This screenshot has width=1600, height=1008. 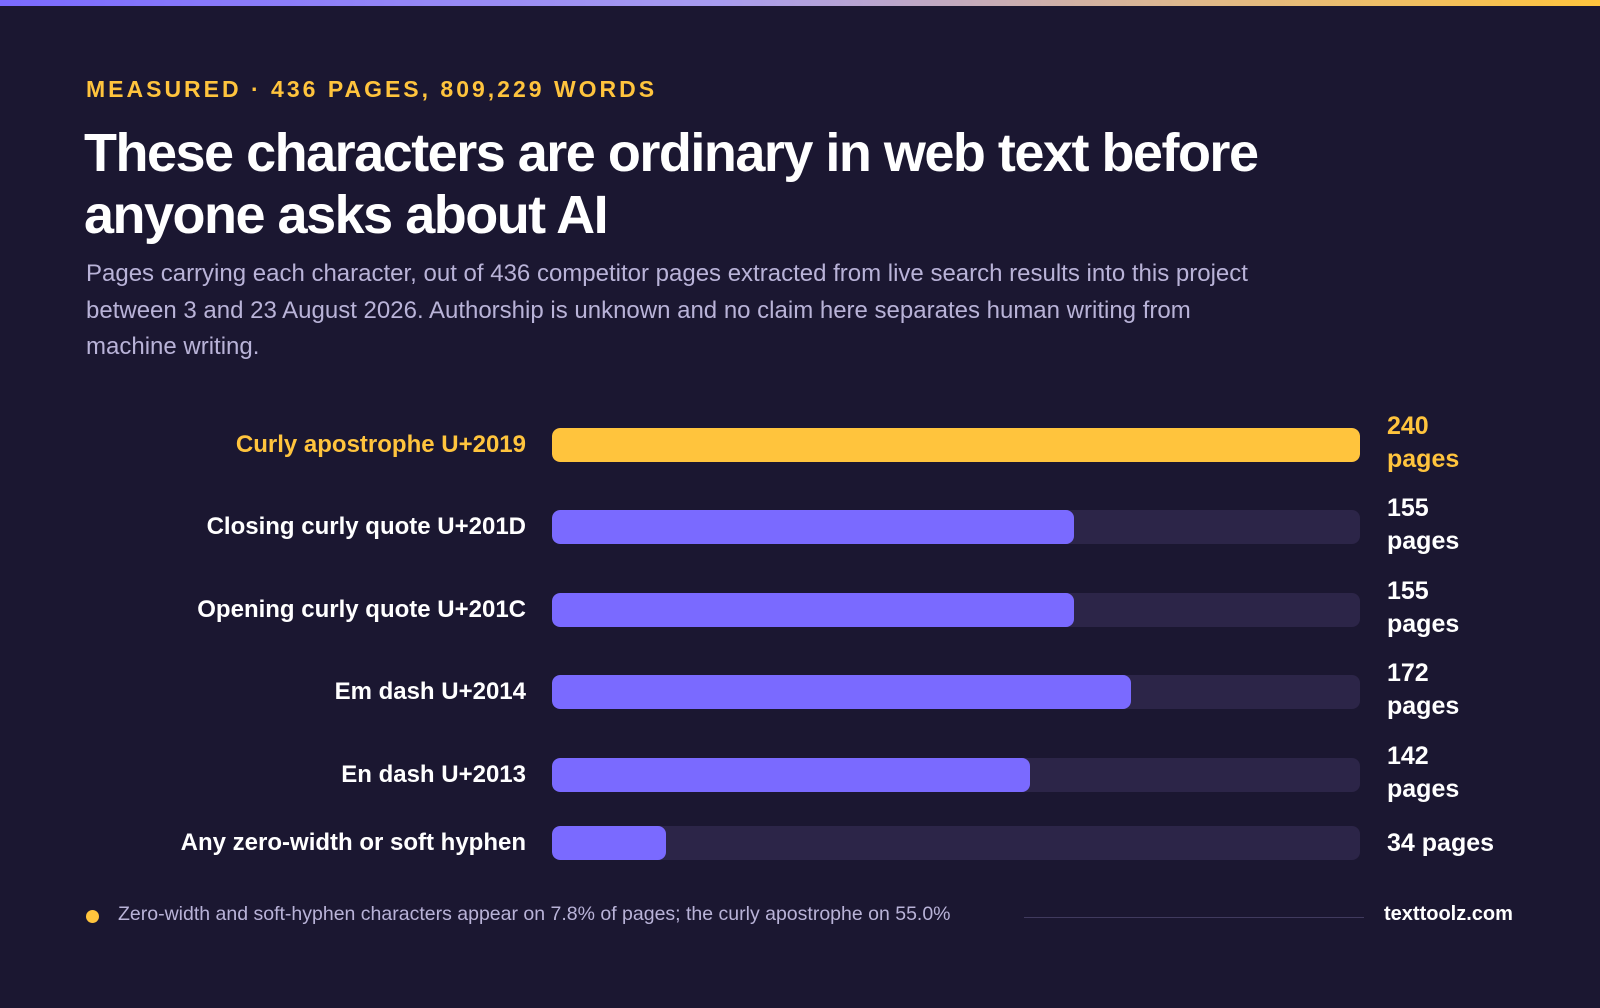 I want to click on bar-value-number: 34, so click(x=1404, y=843).